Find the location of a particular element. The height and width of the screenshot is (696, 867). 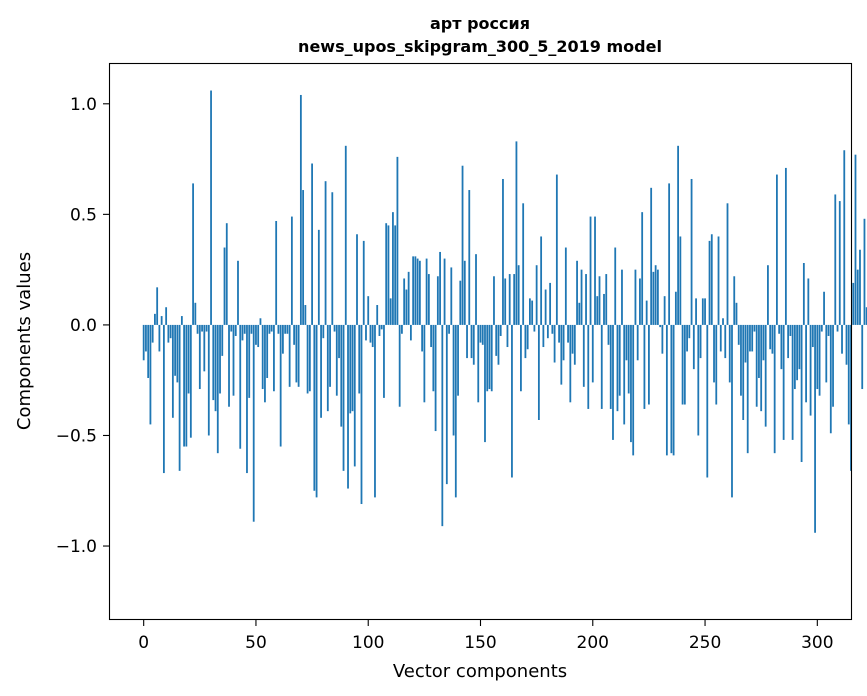

x-tick-label: 0 is located at coordinates (143, 643).